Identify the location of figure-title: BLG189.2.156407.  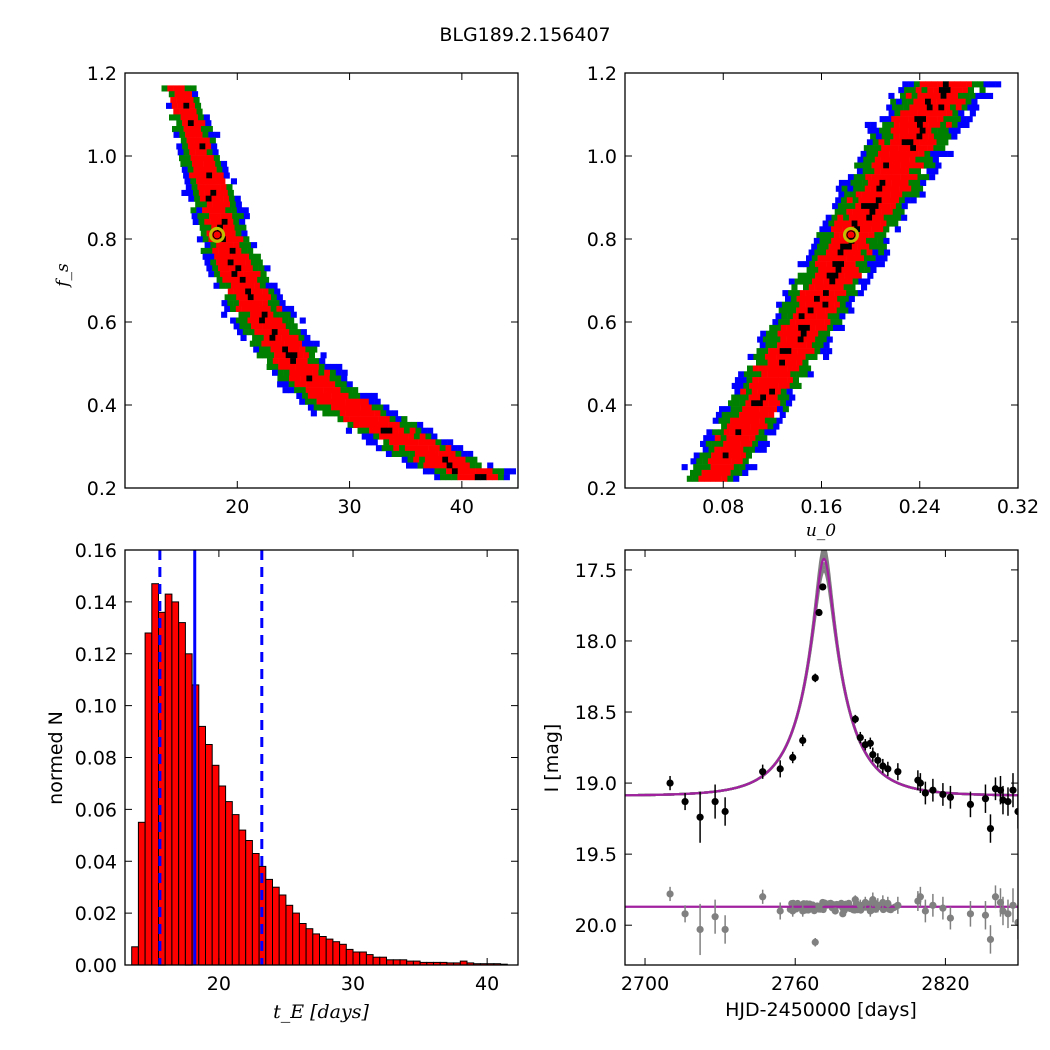
(524, 35).